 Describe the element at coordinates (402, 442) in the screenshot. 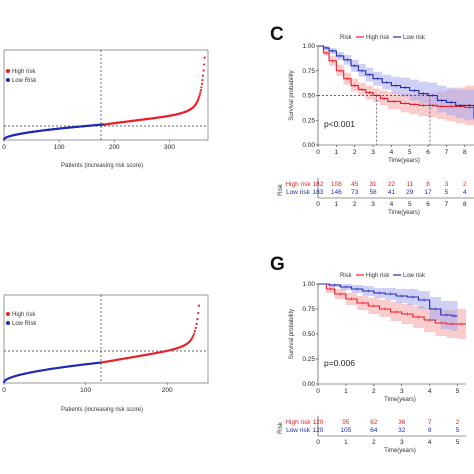

I see `risk-table-x-tick: 3` at that location.